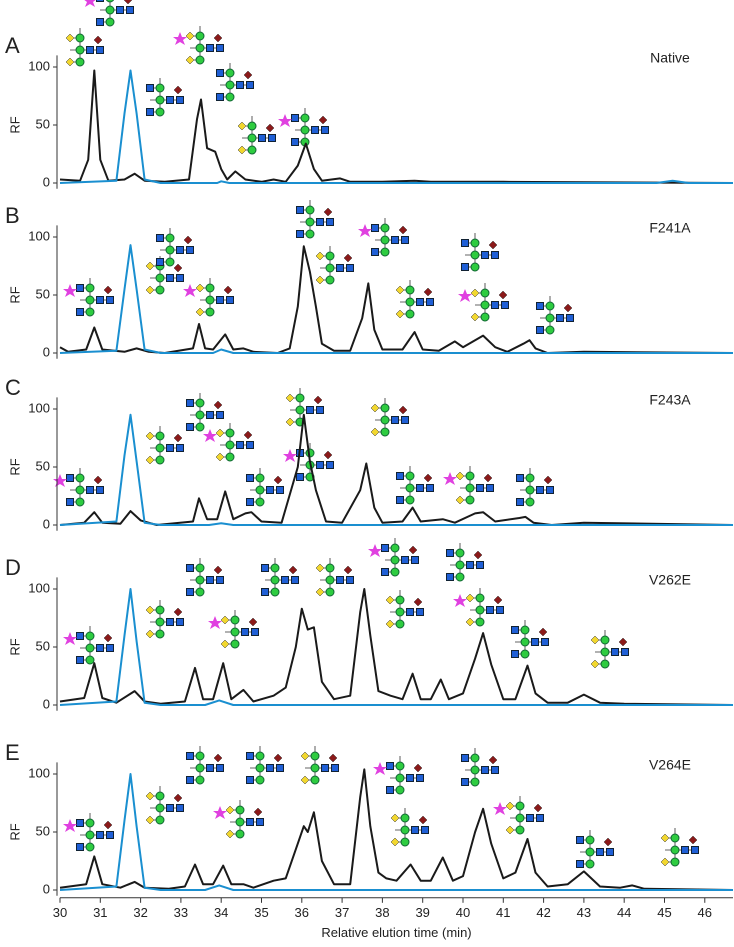 The width and height of the screenshot is (734, 947). I want to click on panel-letter: C, so click(13, 387).